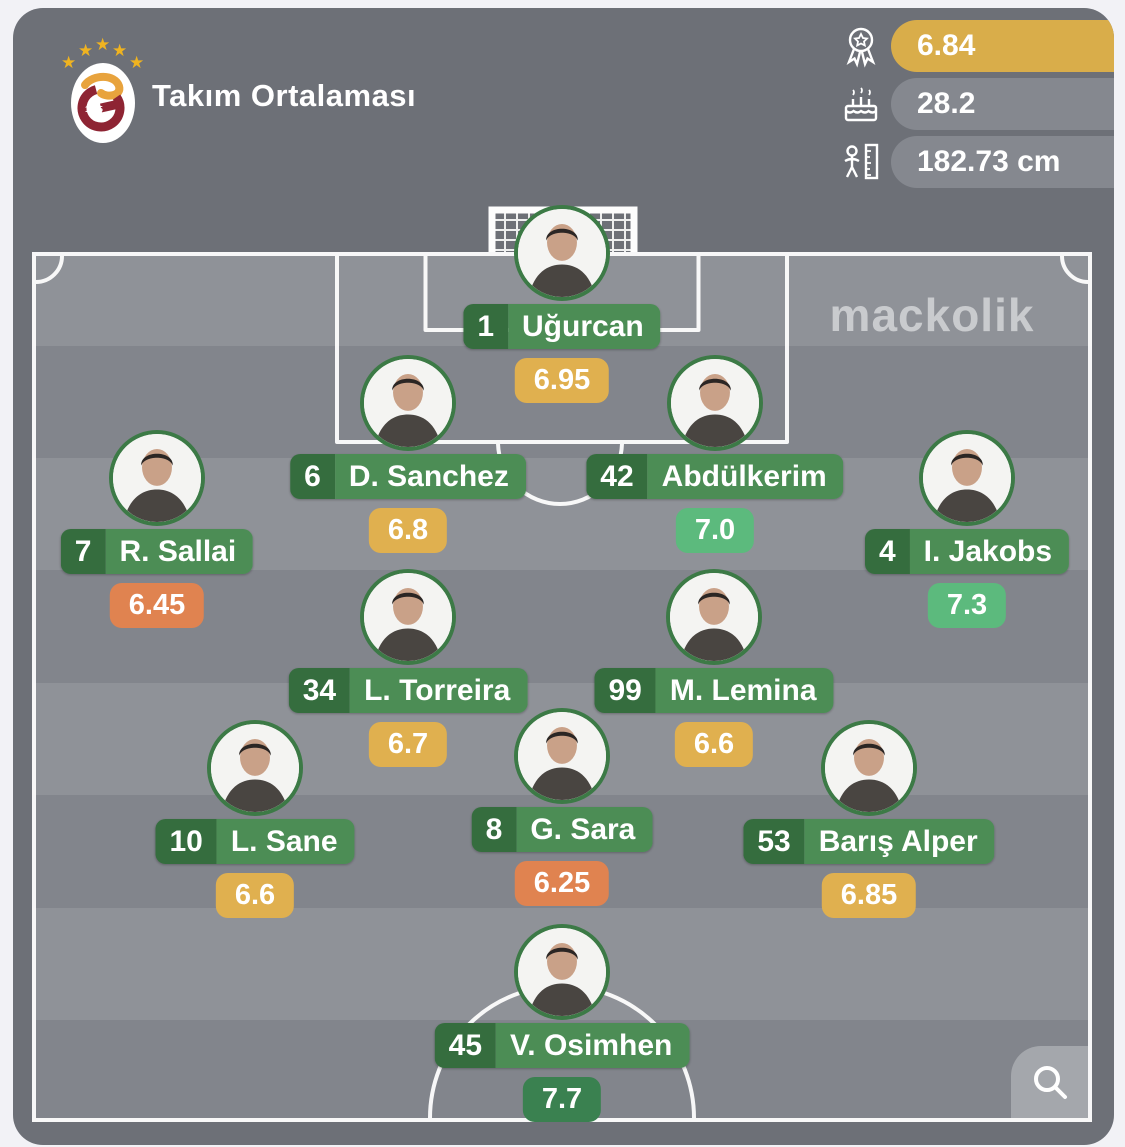 This screenshot has height=1147, width=1125. What do you see at coordinates (465, 1045) in the screenshot?
I see `player-number: 45` at bounding box center [465, 1045].